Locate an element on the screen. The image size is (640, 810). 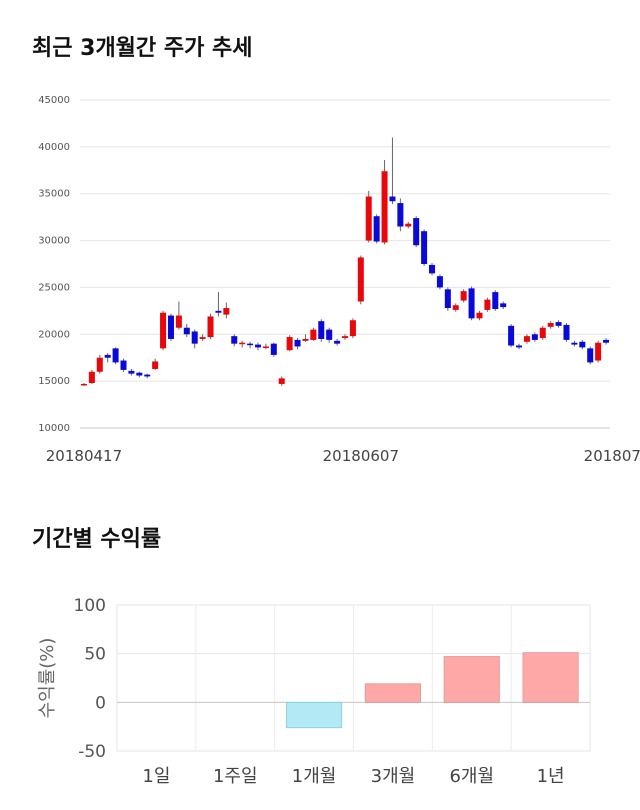
y-tick-label: 0 is located at coordinates (100, 703).